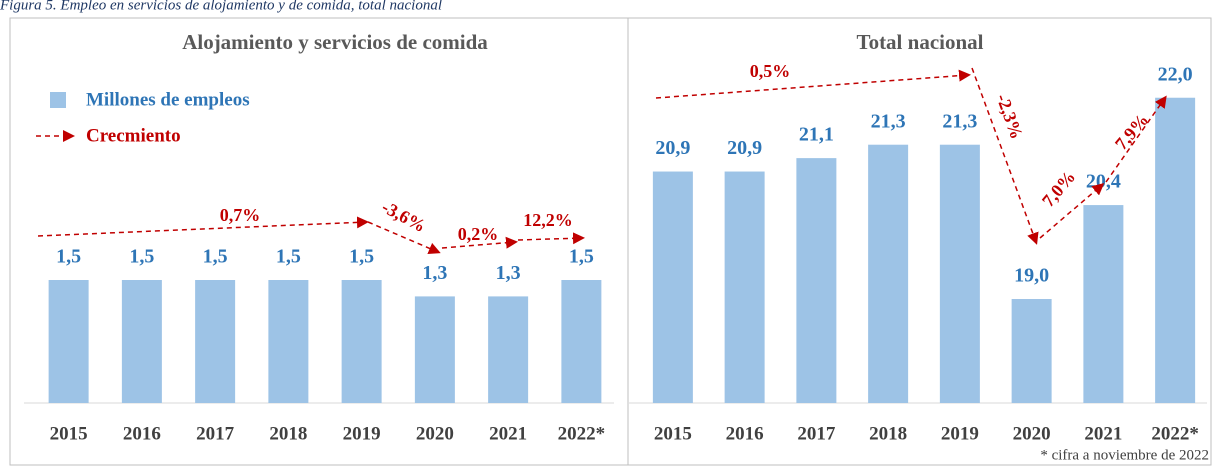 This screenshot has width=1222, height=471. What do you see at coordinates (58, 100) in the screenshot?
I see `legend-swatch` at bounding box center [58, 100].